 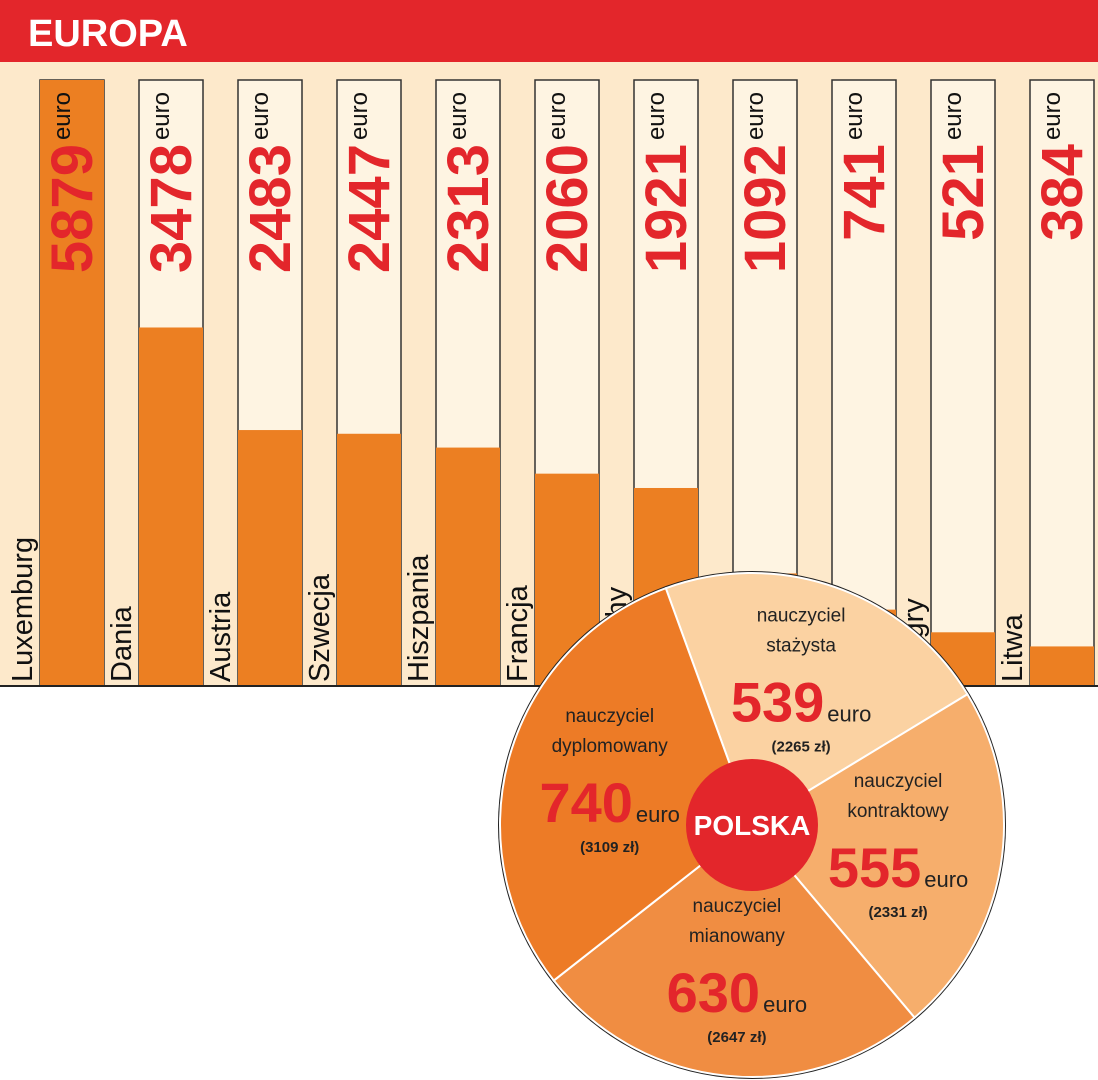 I want to click on chart-title: EUROPA, so click(x=108, y=34).